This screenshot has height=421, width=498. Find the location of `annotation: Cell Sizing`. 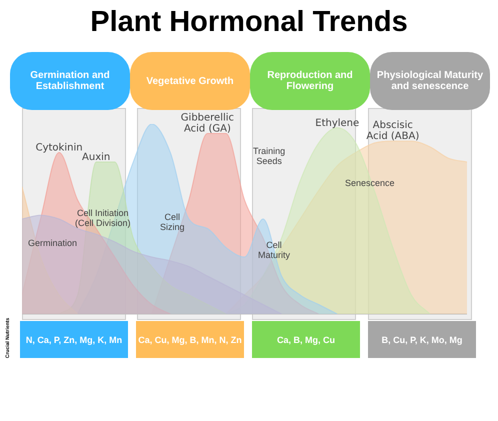

annotation: Cell Sizing is located at coordinates (172, 222).